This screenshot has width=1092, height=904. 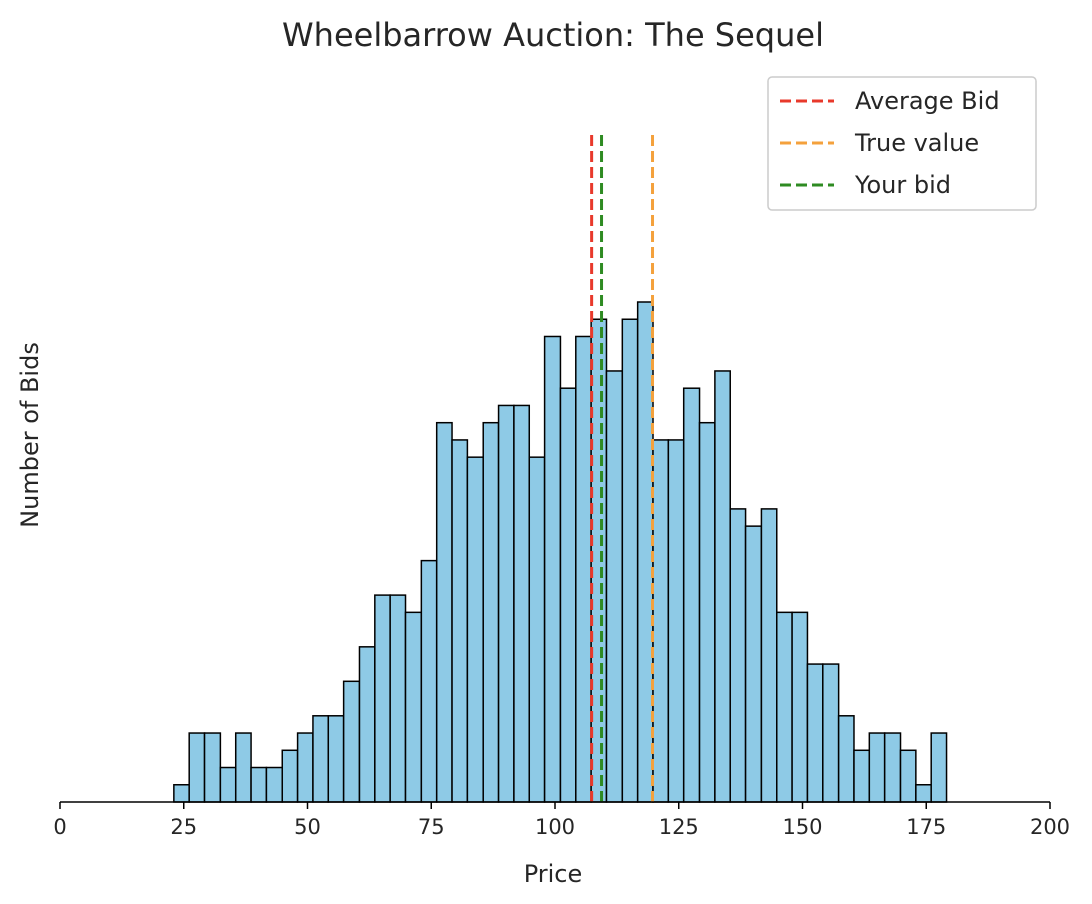 What do you see at coordinates (926, 827) in the screenshot?
I see `x-tick-label: 175` at bounding box center [926, 827].